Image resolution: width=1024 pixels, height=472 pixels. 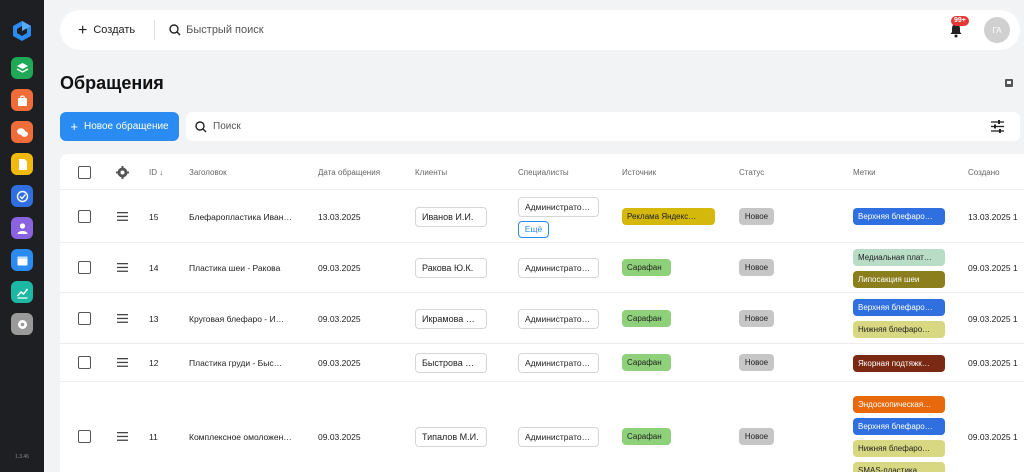 What do you see at coordinates (22, 457) in the screenshot?
I see `app-version: 1.3.46` at bounding box center [22, 457].